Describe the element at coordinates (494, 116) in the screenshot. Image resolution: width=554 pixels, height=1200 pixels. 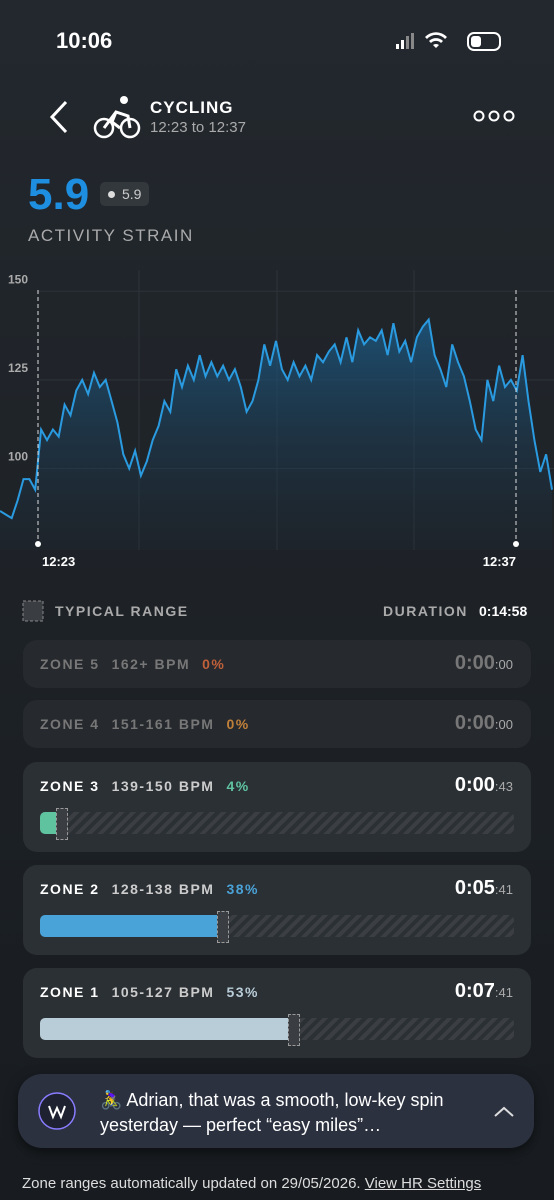
I see `more-menu` at that location.